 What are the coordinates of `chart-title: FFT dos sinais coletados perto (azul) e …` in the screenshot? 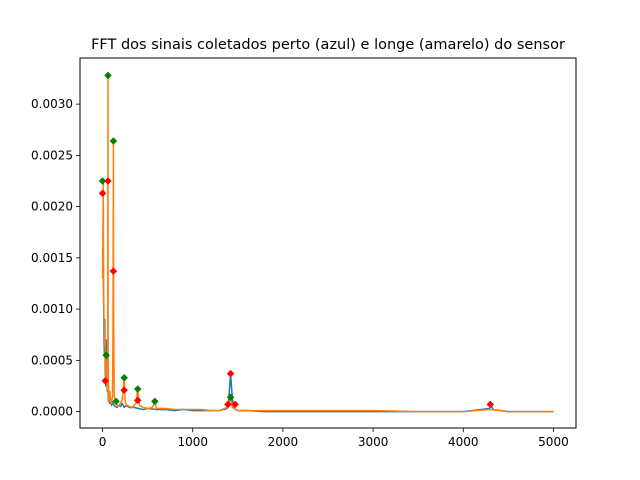 It's located at (328, 45).